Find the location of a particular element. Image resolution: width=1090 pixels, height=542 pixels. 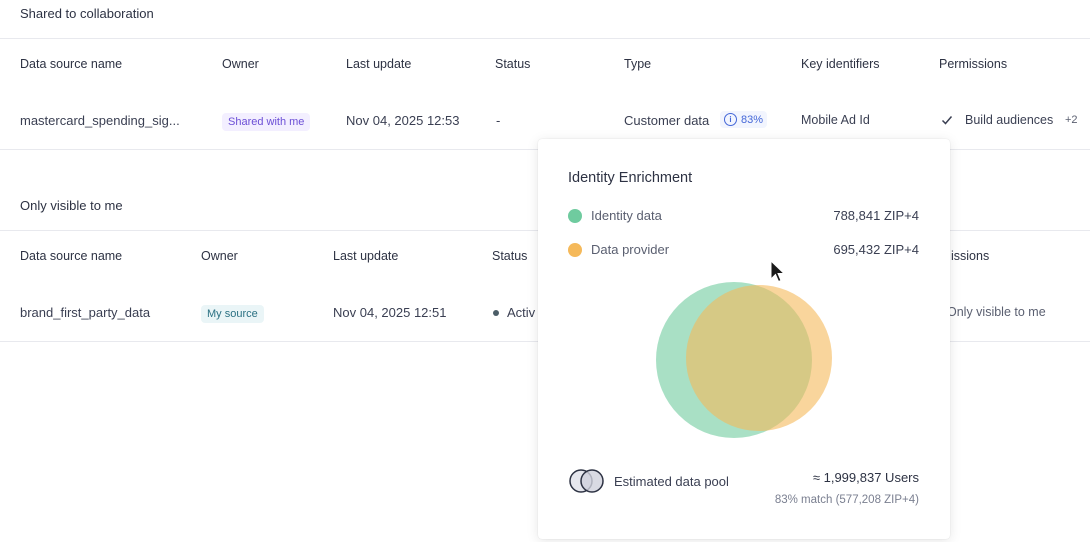

owner-badge: Shared with me is located at coordinates (266, 122).